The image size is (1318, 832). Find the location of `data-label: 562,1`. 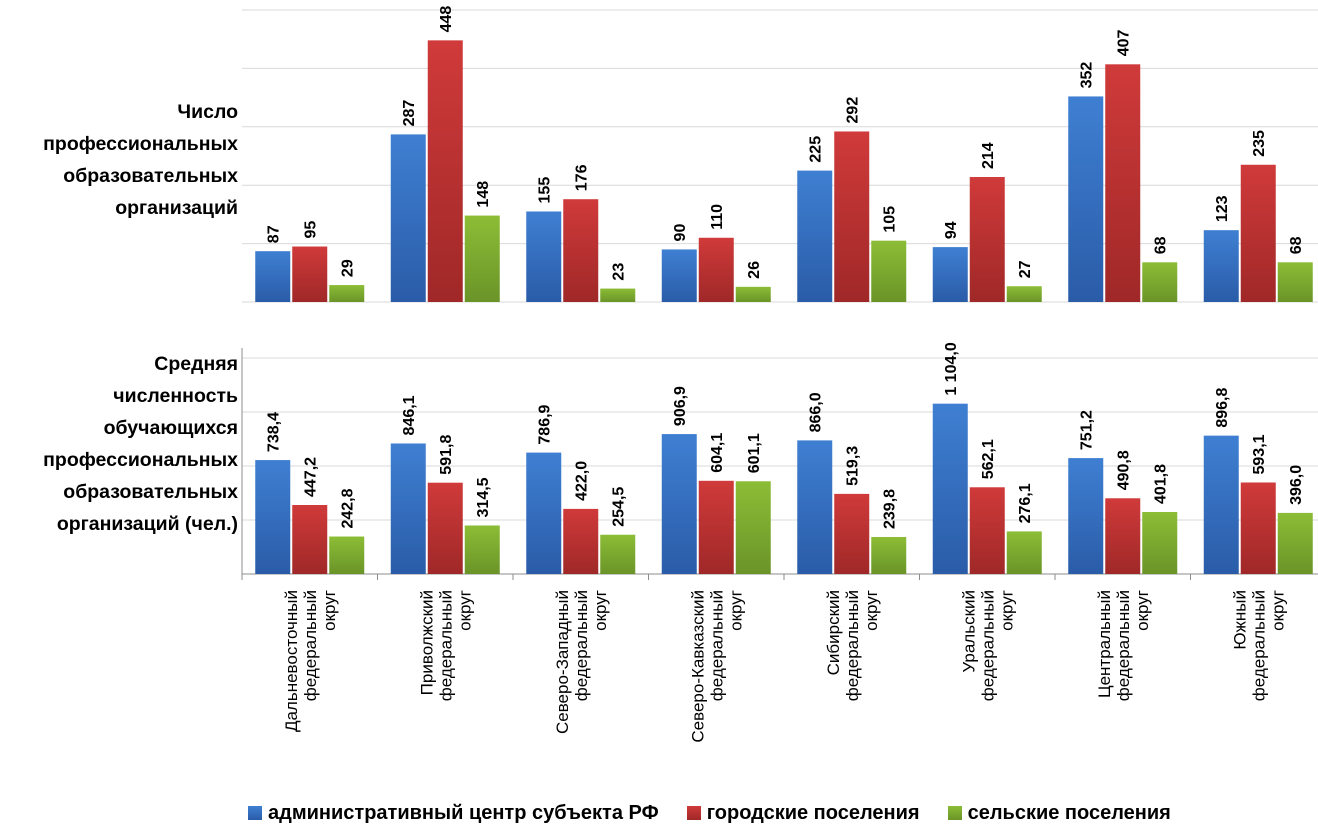

data-label: 562,1 is located at coordinates (988, 459).